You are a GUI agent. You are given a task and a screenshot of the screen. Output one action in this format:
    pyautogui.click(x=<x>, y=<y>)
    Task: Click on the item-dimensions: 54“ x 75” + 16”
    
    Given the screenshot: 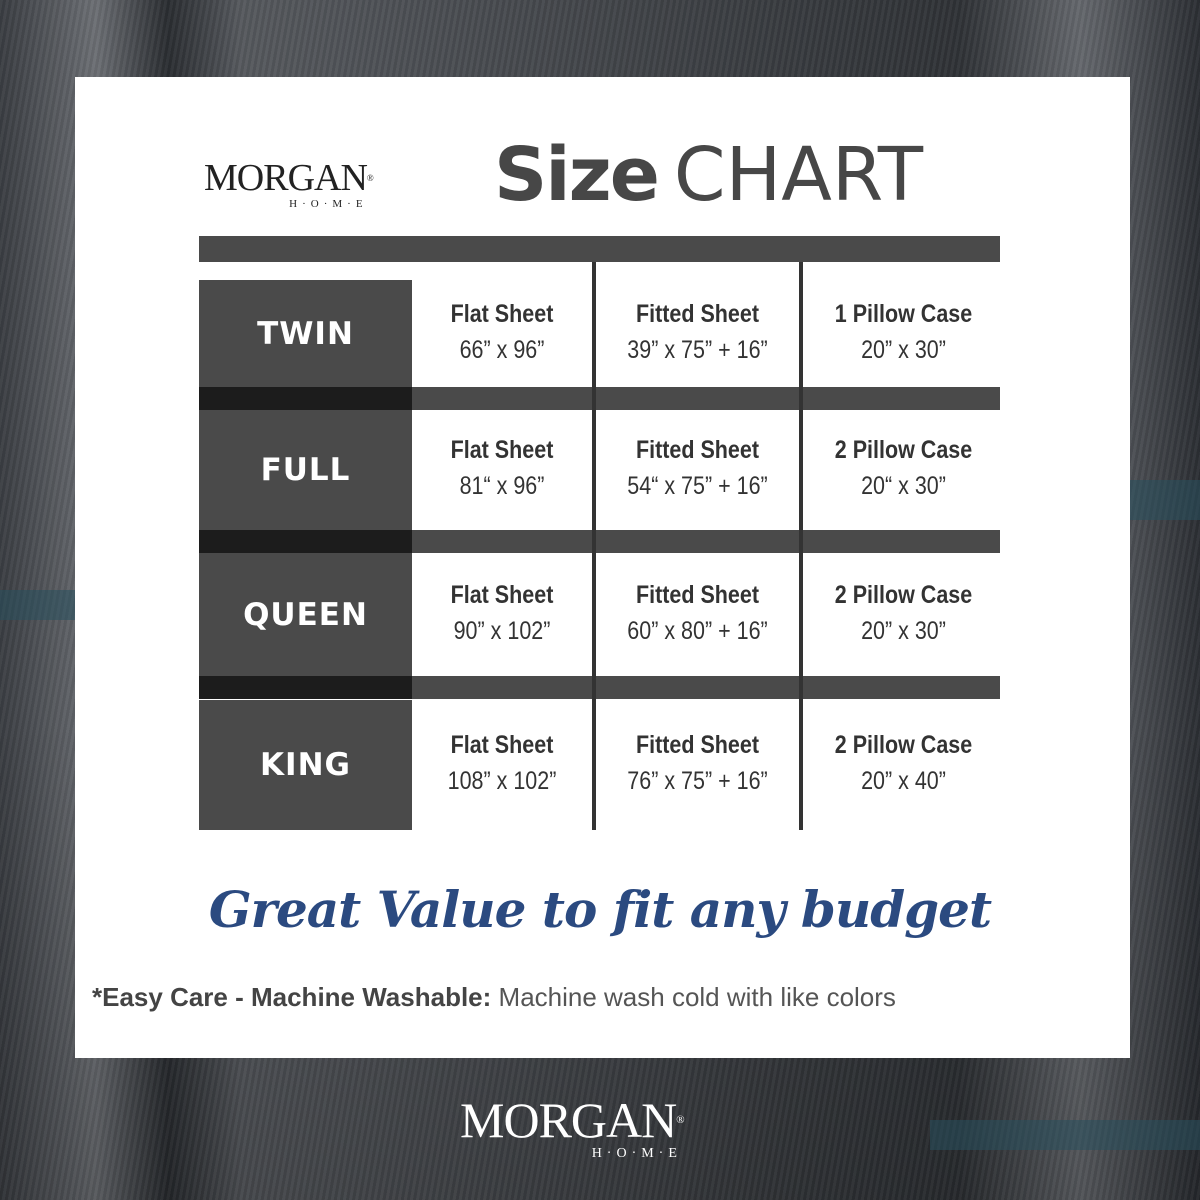 What is the action you would take?
    pyautogui.click(x=697, y=486)
    